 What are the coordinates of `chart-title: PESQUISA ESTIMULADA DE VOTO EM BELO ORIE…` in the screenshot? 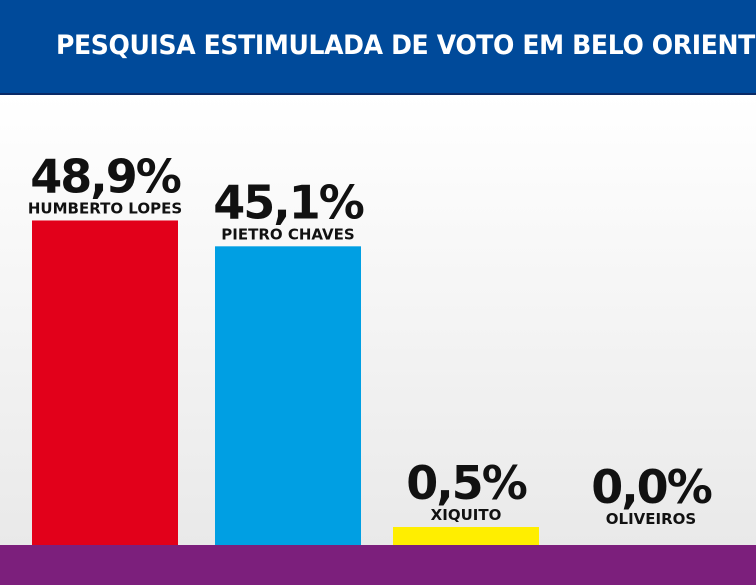 It's located at (406, 45).